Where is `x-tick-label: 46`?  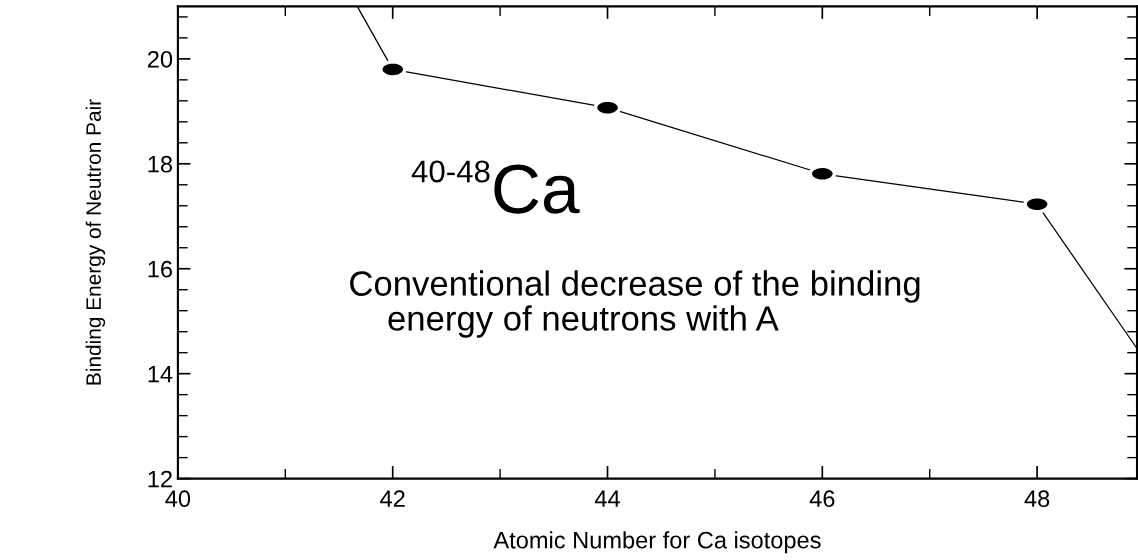 x-tick-label: 46 is located at coordinates (822, 499).